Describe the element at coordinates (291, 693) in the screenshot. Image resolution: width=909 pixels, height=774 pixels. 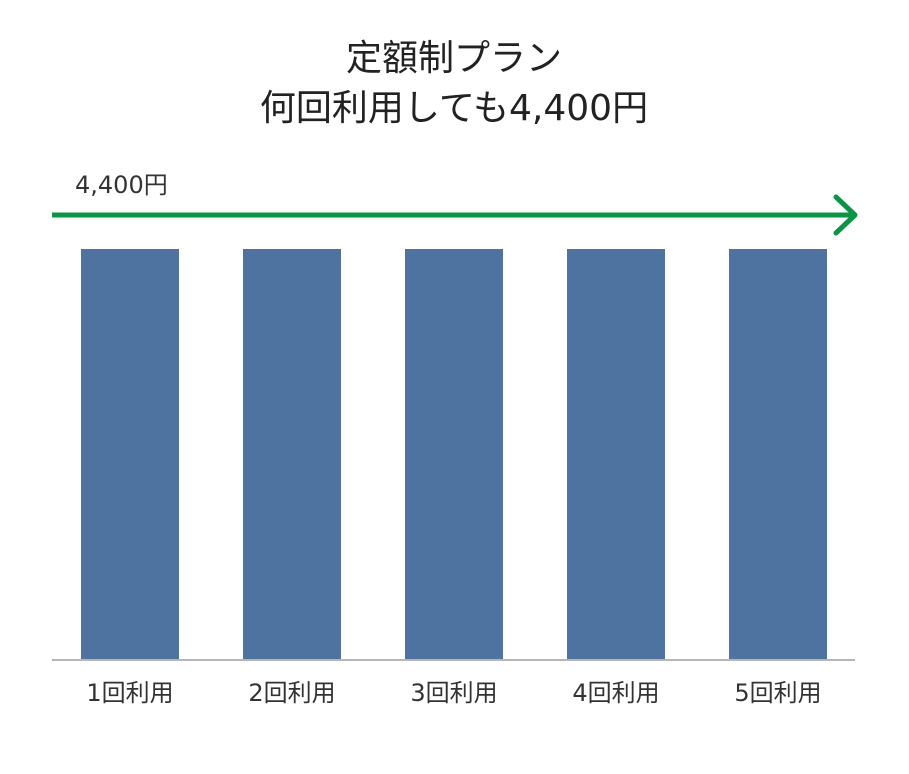
I see `x-tick-label: 2回利用` at that location.